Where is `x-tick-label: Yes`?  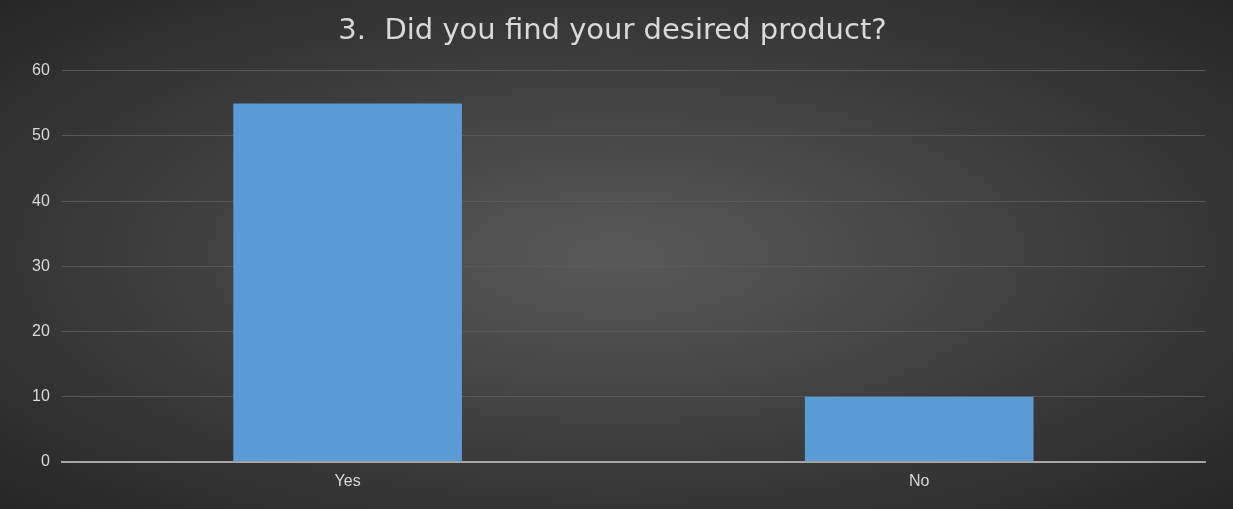
x-tick-label: Yes is located at coordinates (347, 480).